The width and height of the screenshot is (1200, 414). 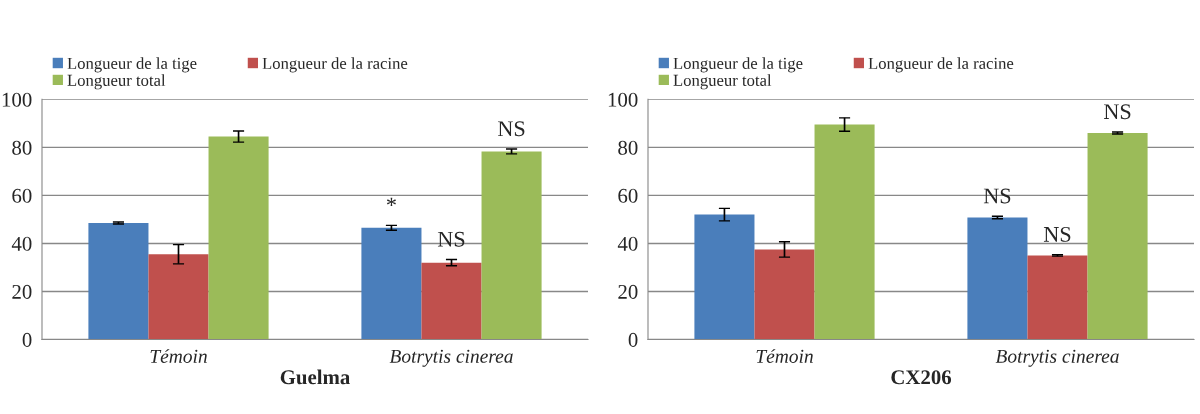 What do you see at coordinates (921, 377) in the screenshot?
I see `x-axis-title: CX206` at bounding box center [921, 377].